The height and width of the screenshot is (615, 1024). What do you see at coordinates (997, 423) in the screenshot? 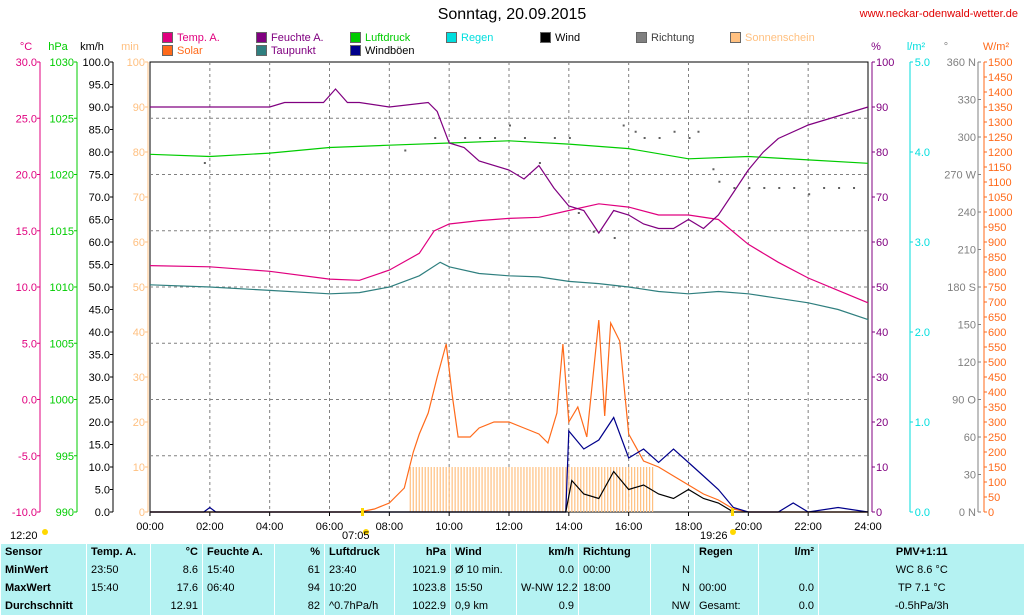
I see `solar-axis-tick-label: 300` at bounding box center [997, 423].